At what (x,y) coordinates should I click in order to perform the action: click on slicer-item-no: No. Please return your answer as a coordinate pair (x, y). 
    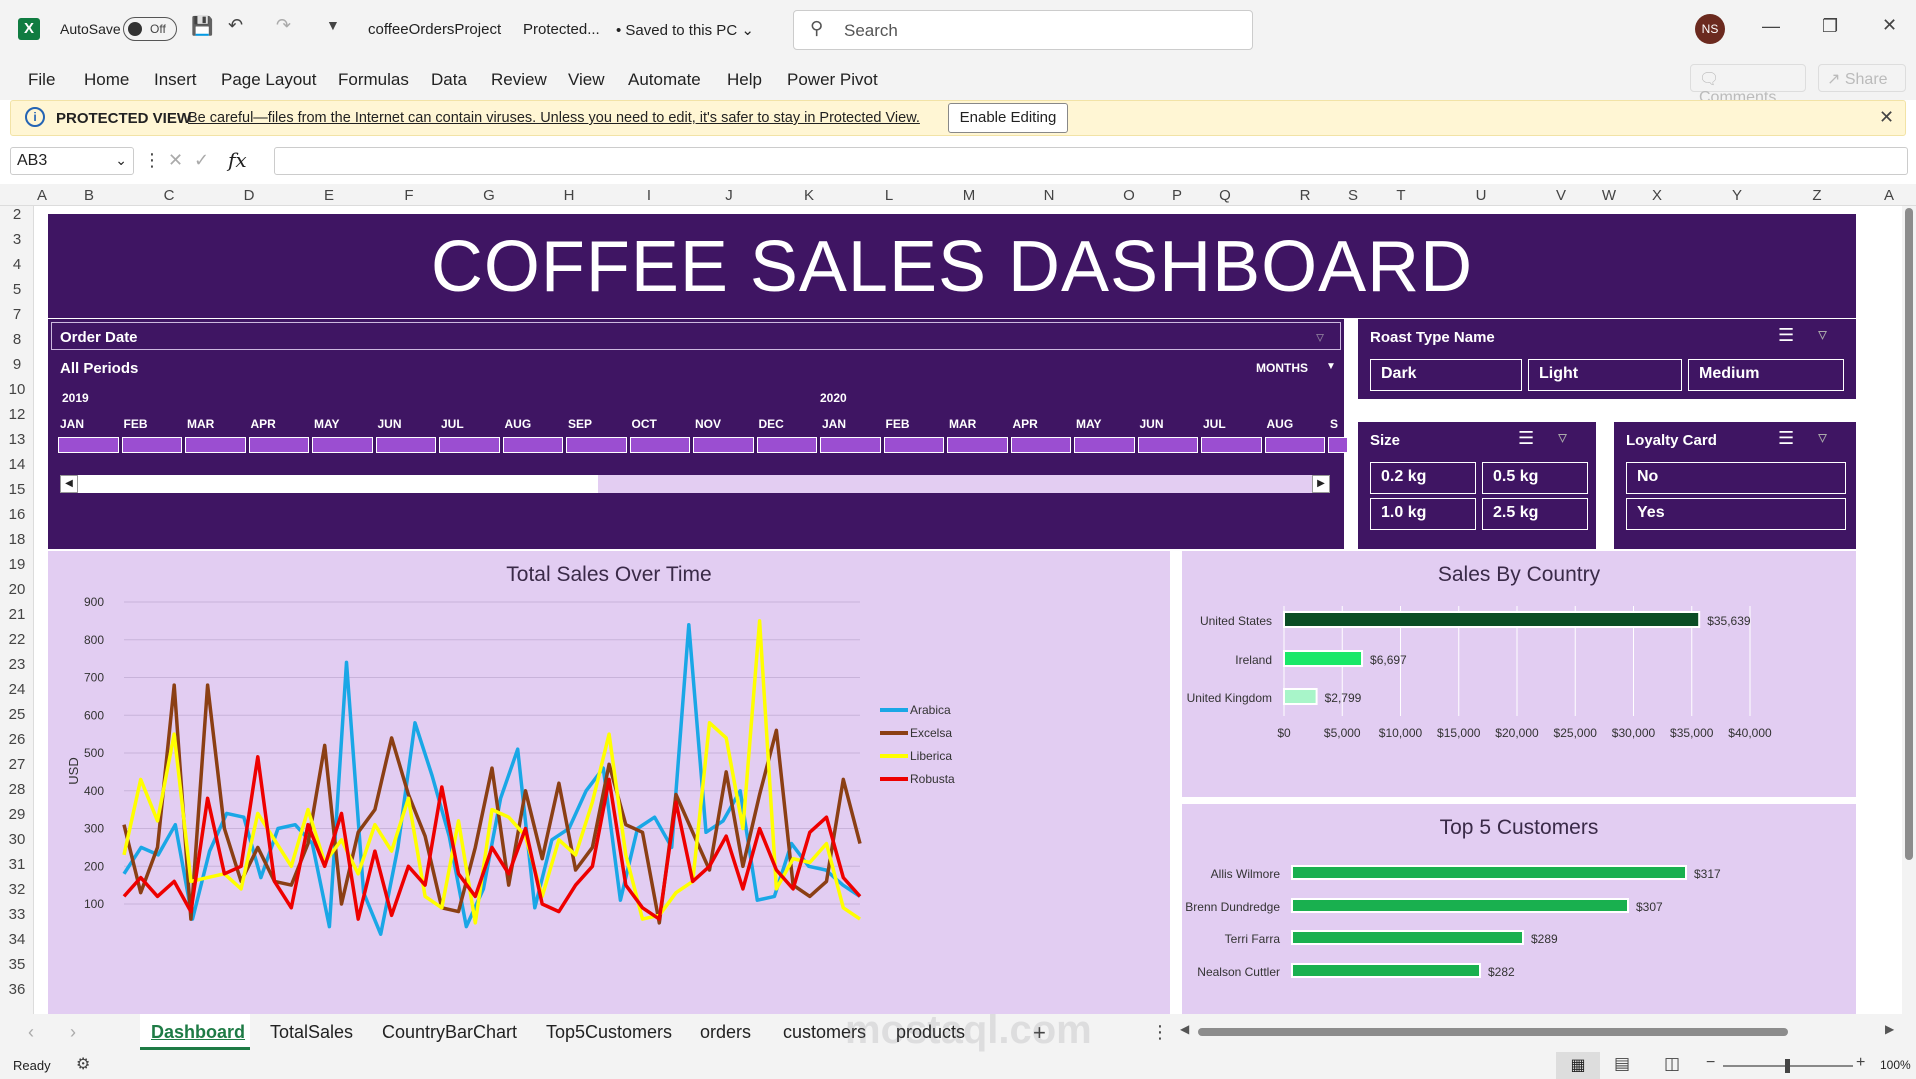
    Looking at the image, I should click on (1736, 478).